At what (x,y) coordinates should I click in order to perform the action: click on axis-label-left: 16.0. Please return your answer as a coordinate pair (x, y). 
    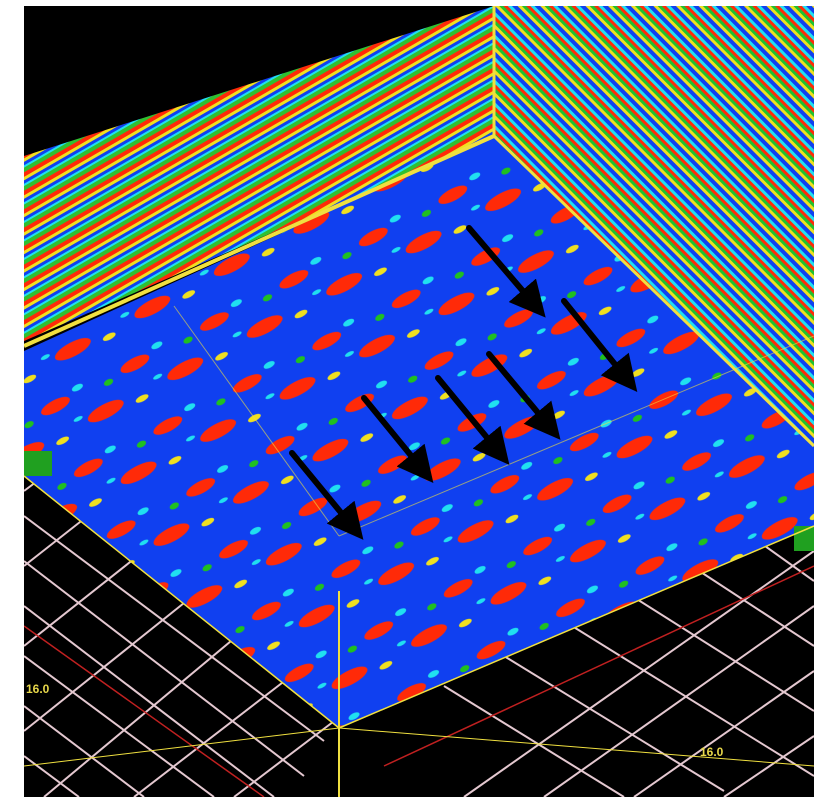
    Looking at the image, I should click on (38, 689).